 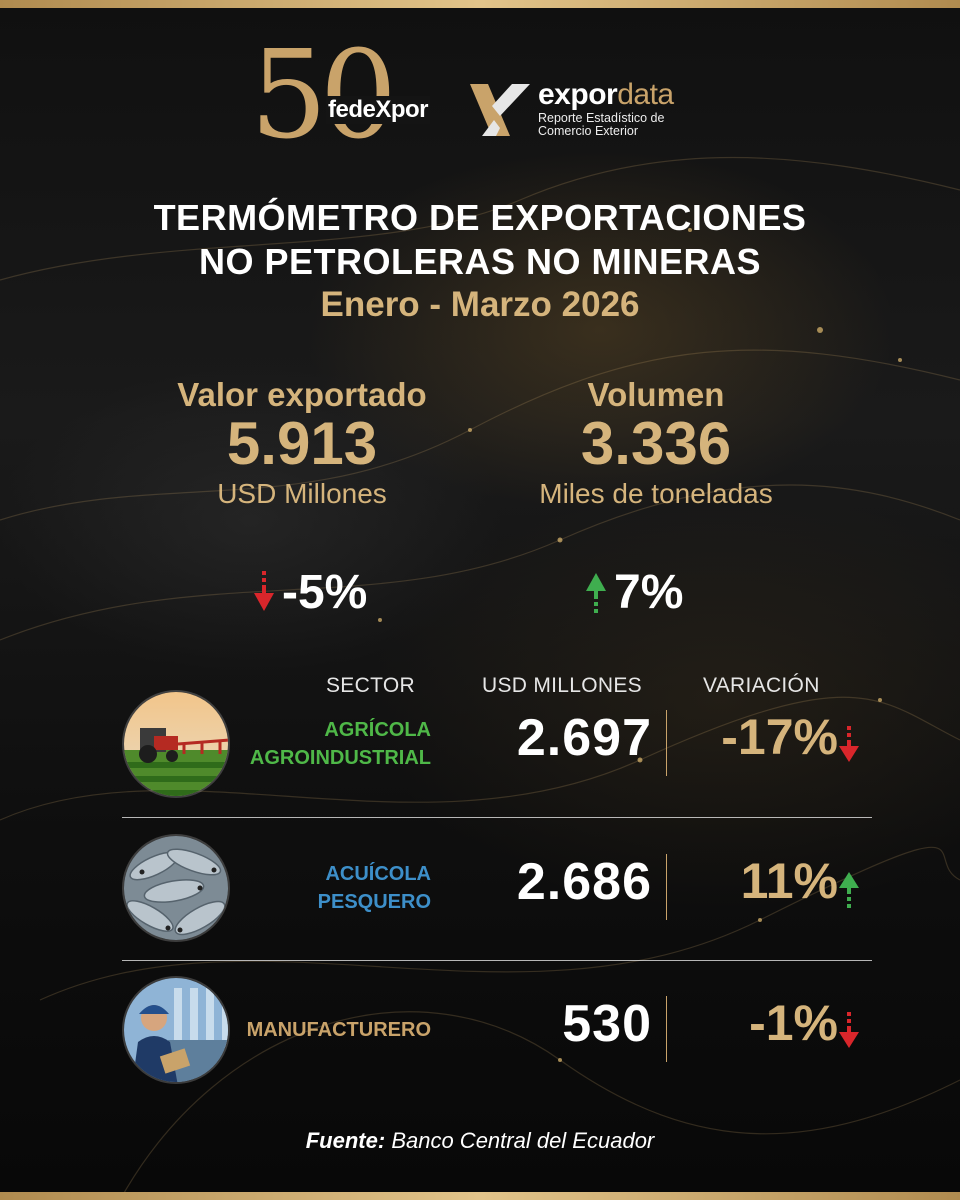 I want to click on fedexpor-wordmark: fedeXpor, so click(x=378, y=110).